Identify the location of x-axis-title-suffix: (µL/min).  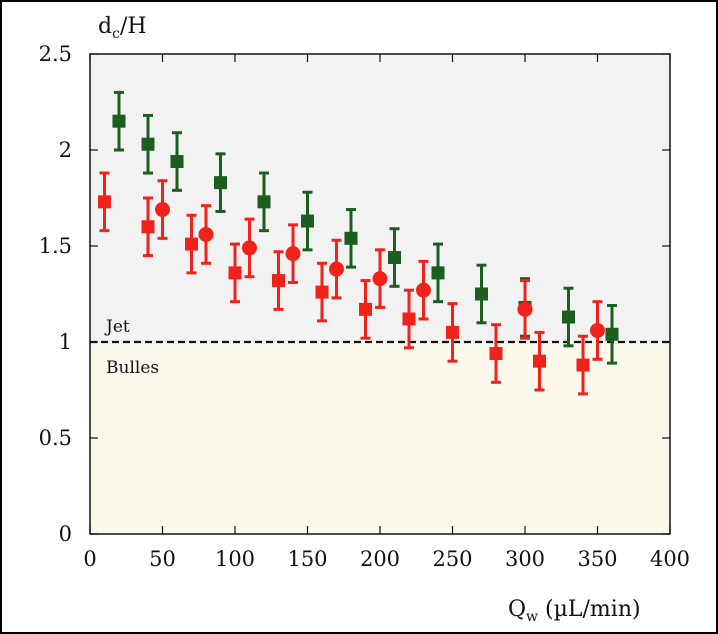
(589, 609).